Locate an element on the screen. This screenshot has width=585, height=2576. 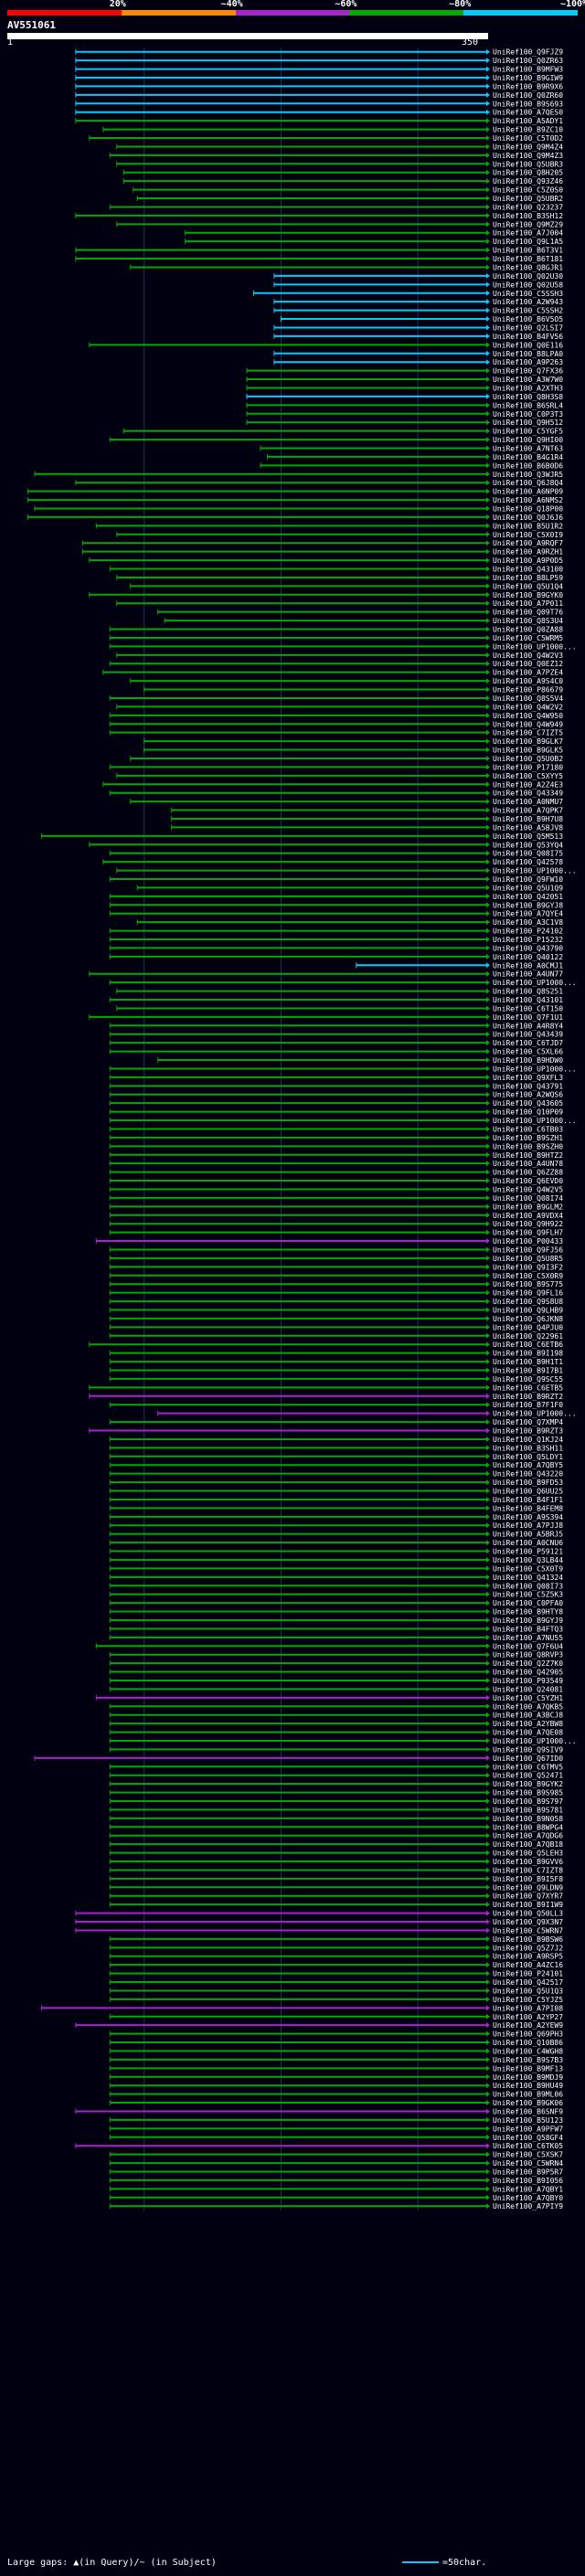
hit-row: UniRef100_A7PI08 is located at coordinates (301, 2008).